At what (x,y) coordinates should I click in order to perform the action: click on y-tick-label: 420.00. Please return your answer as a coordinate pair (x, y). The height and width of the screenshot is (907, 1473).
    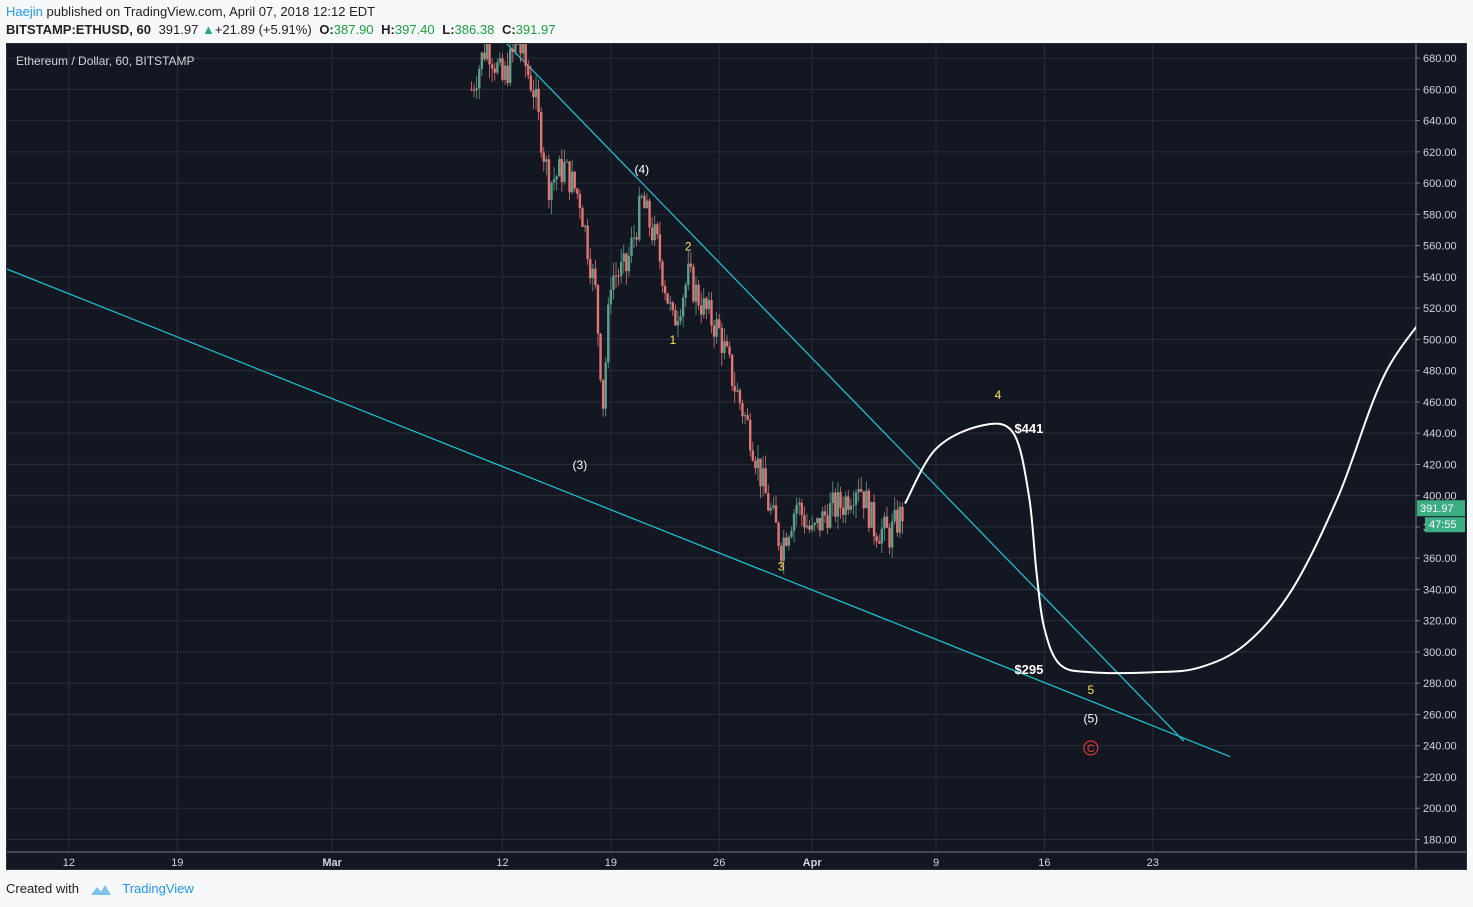
    Looking at the image, I should click on (1440, 465).